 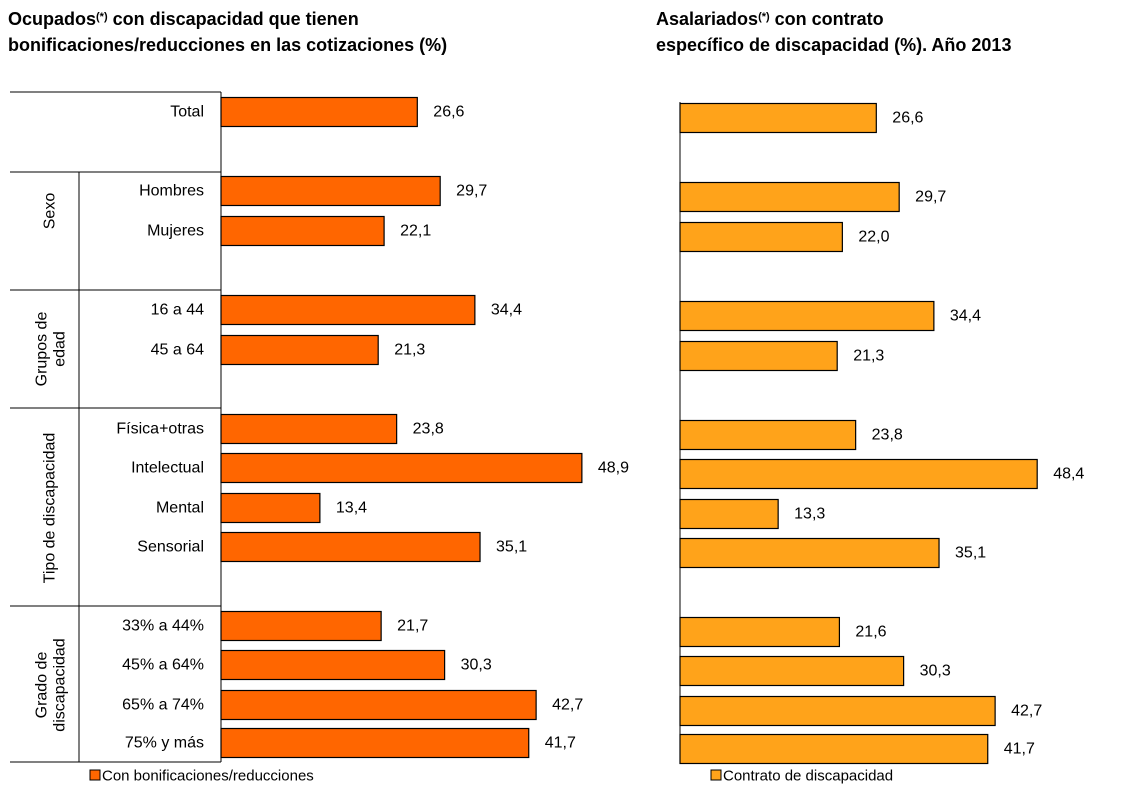 What do you see at coordinates (868, 356) in the screenshot?
I see `right-value-label: 21,3` at bounding box center [868, 356].